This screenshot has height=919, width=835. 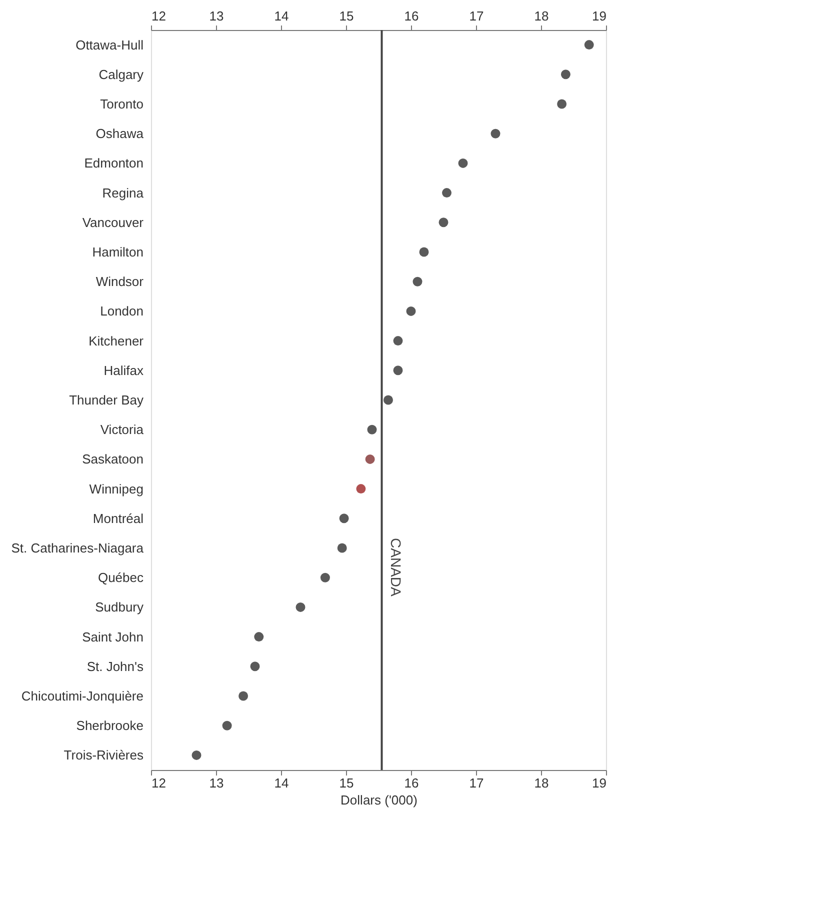 I want to click on x-tick-label: 14, so click(x=281, y=783).